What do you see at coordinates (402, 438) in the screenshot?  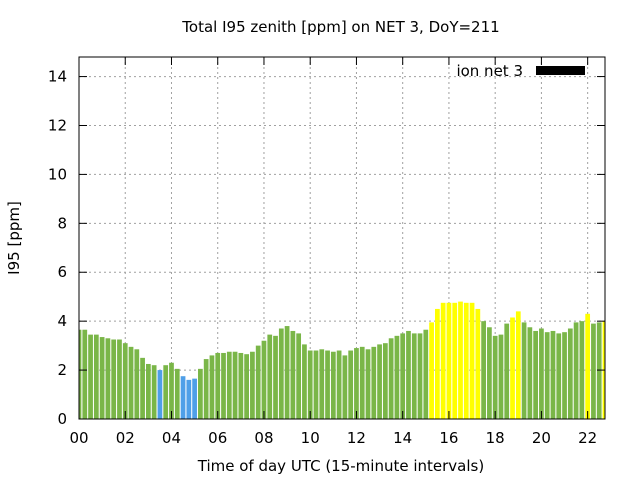 I see `x-tick-label: 14` at bounding box center [402, 438].